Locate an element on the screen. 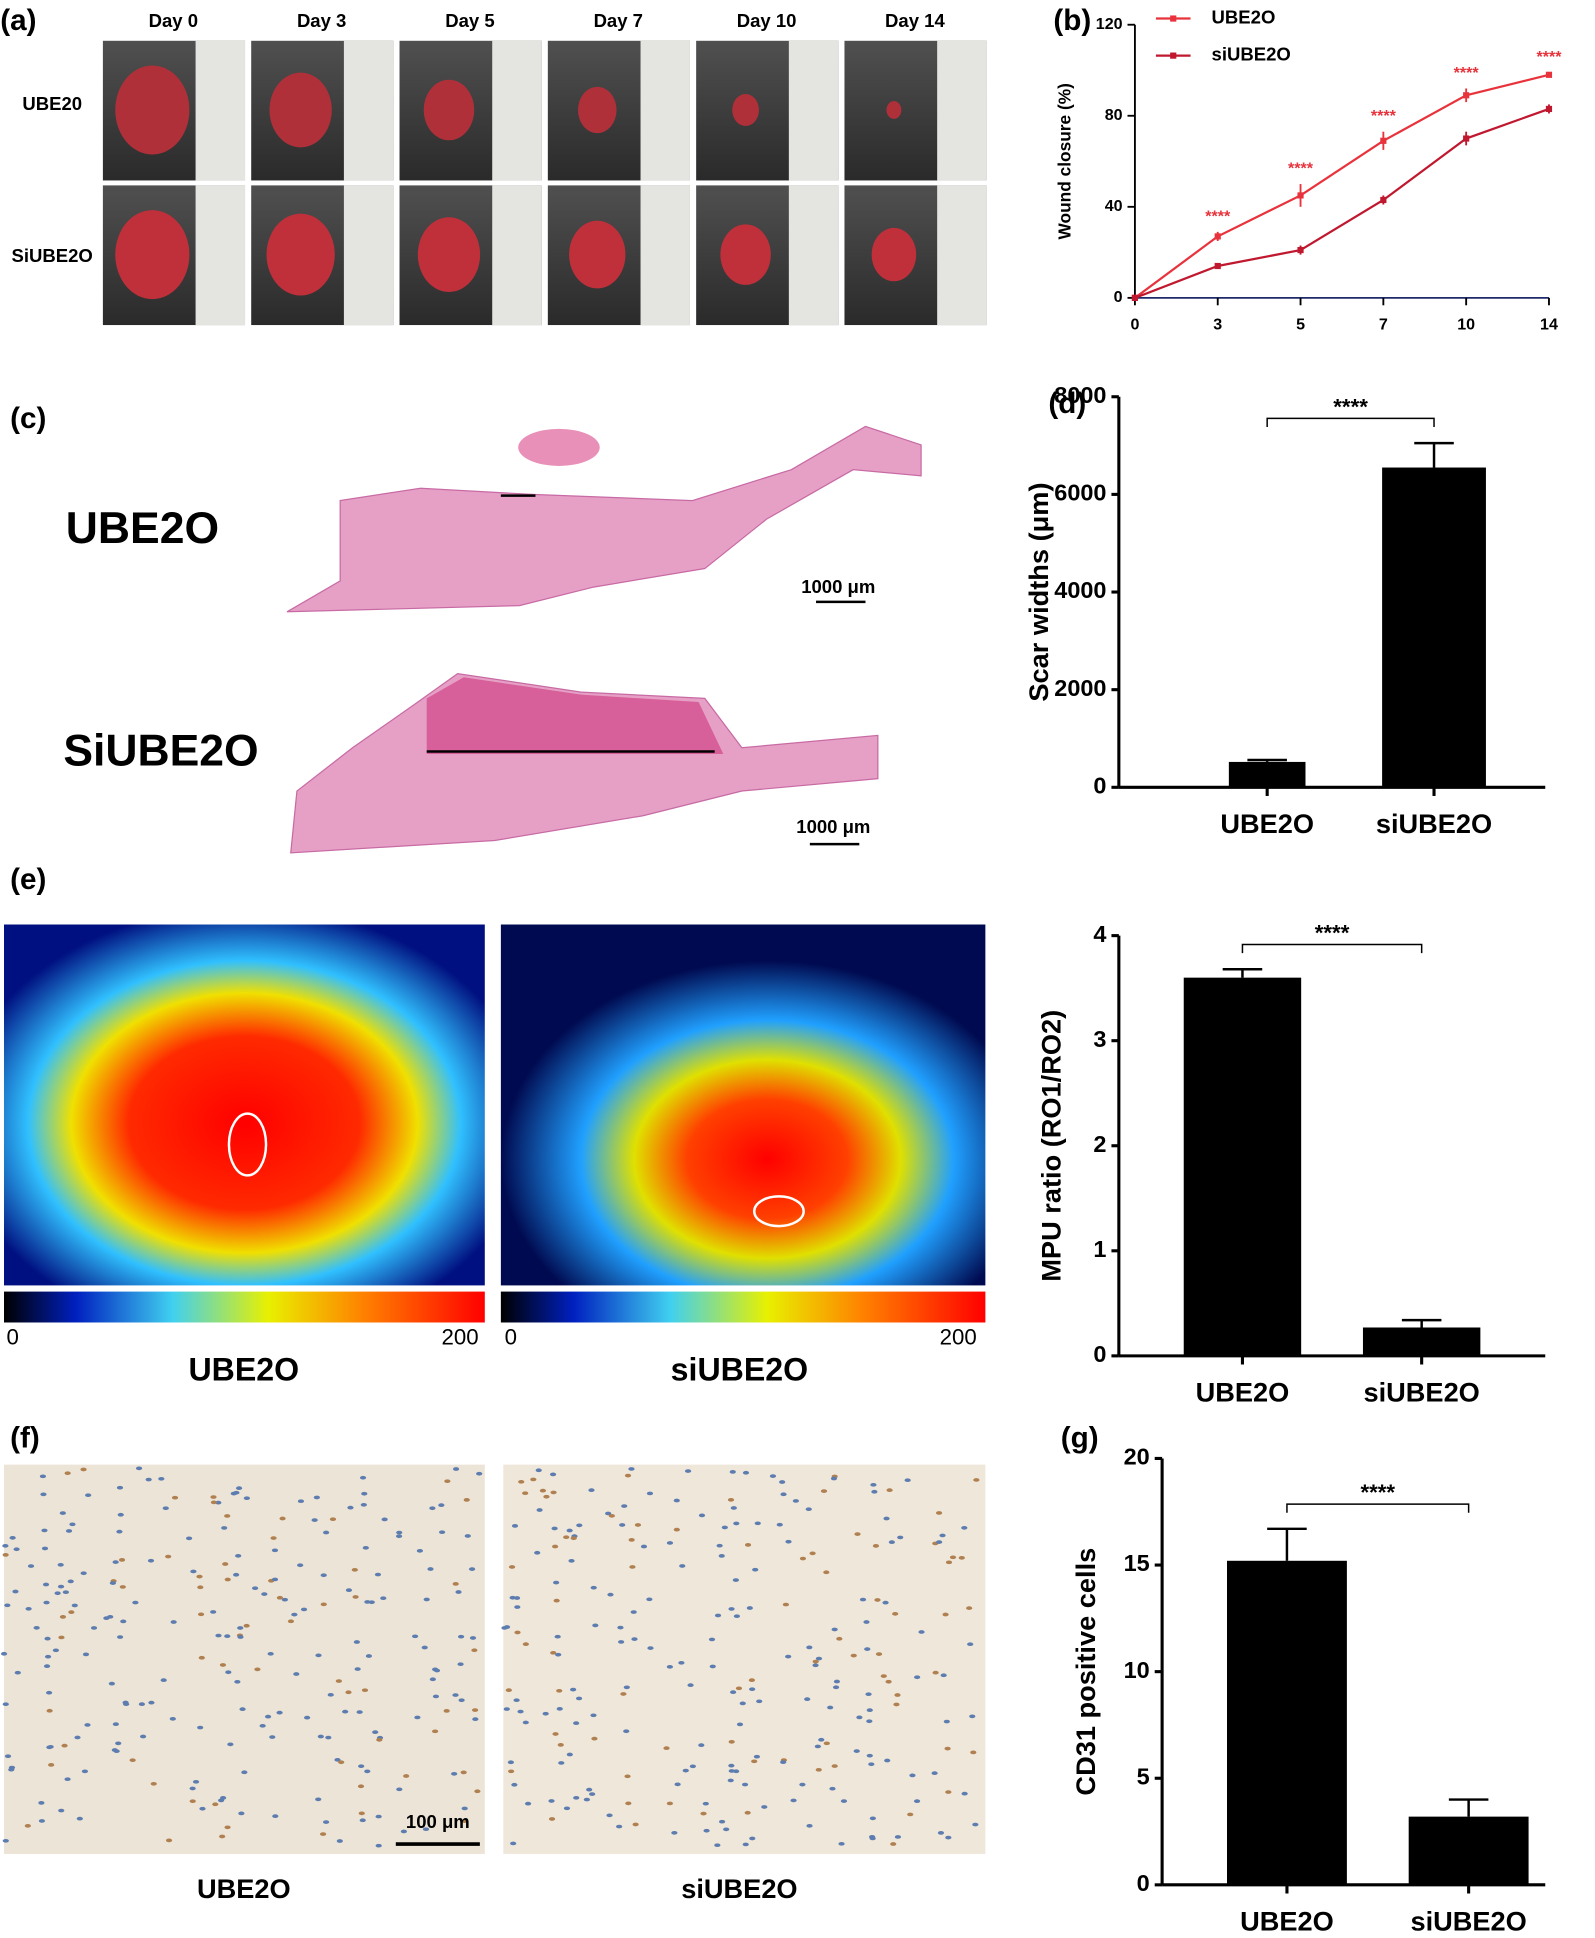 The height and width of the screenshot is (1938, 1595). series-line is located at coordinates (1342, 186).